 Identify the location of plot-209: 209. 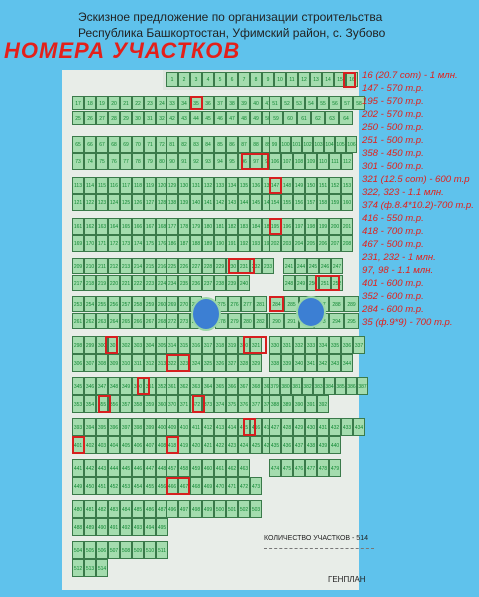
(78, 266).